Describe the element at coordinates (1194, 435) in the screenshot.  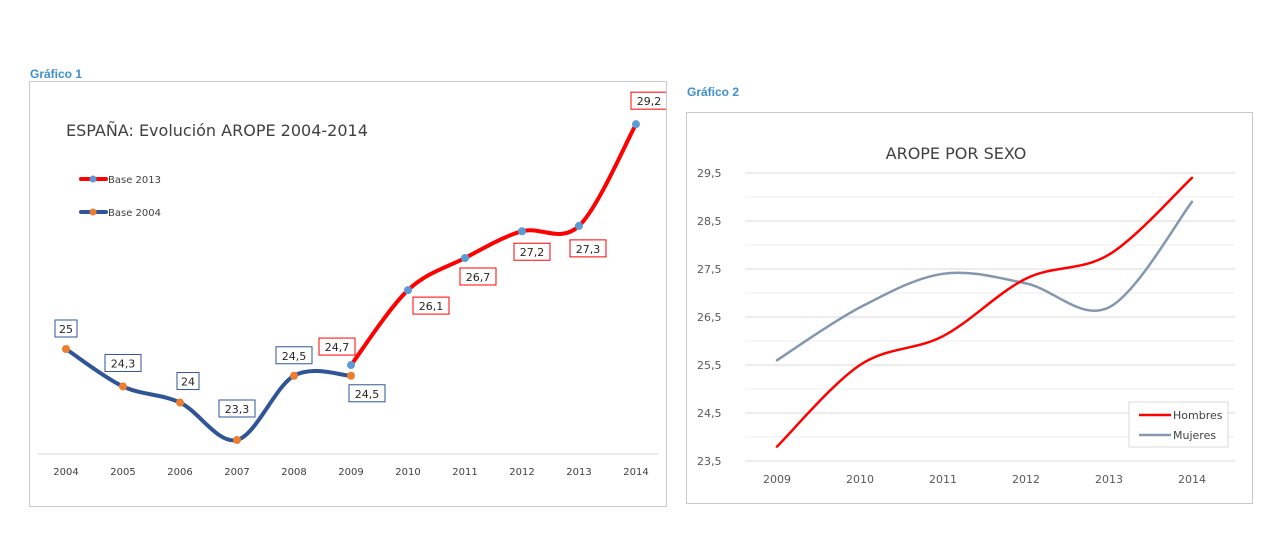
I see `legend-label: Mujeres` at that location.